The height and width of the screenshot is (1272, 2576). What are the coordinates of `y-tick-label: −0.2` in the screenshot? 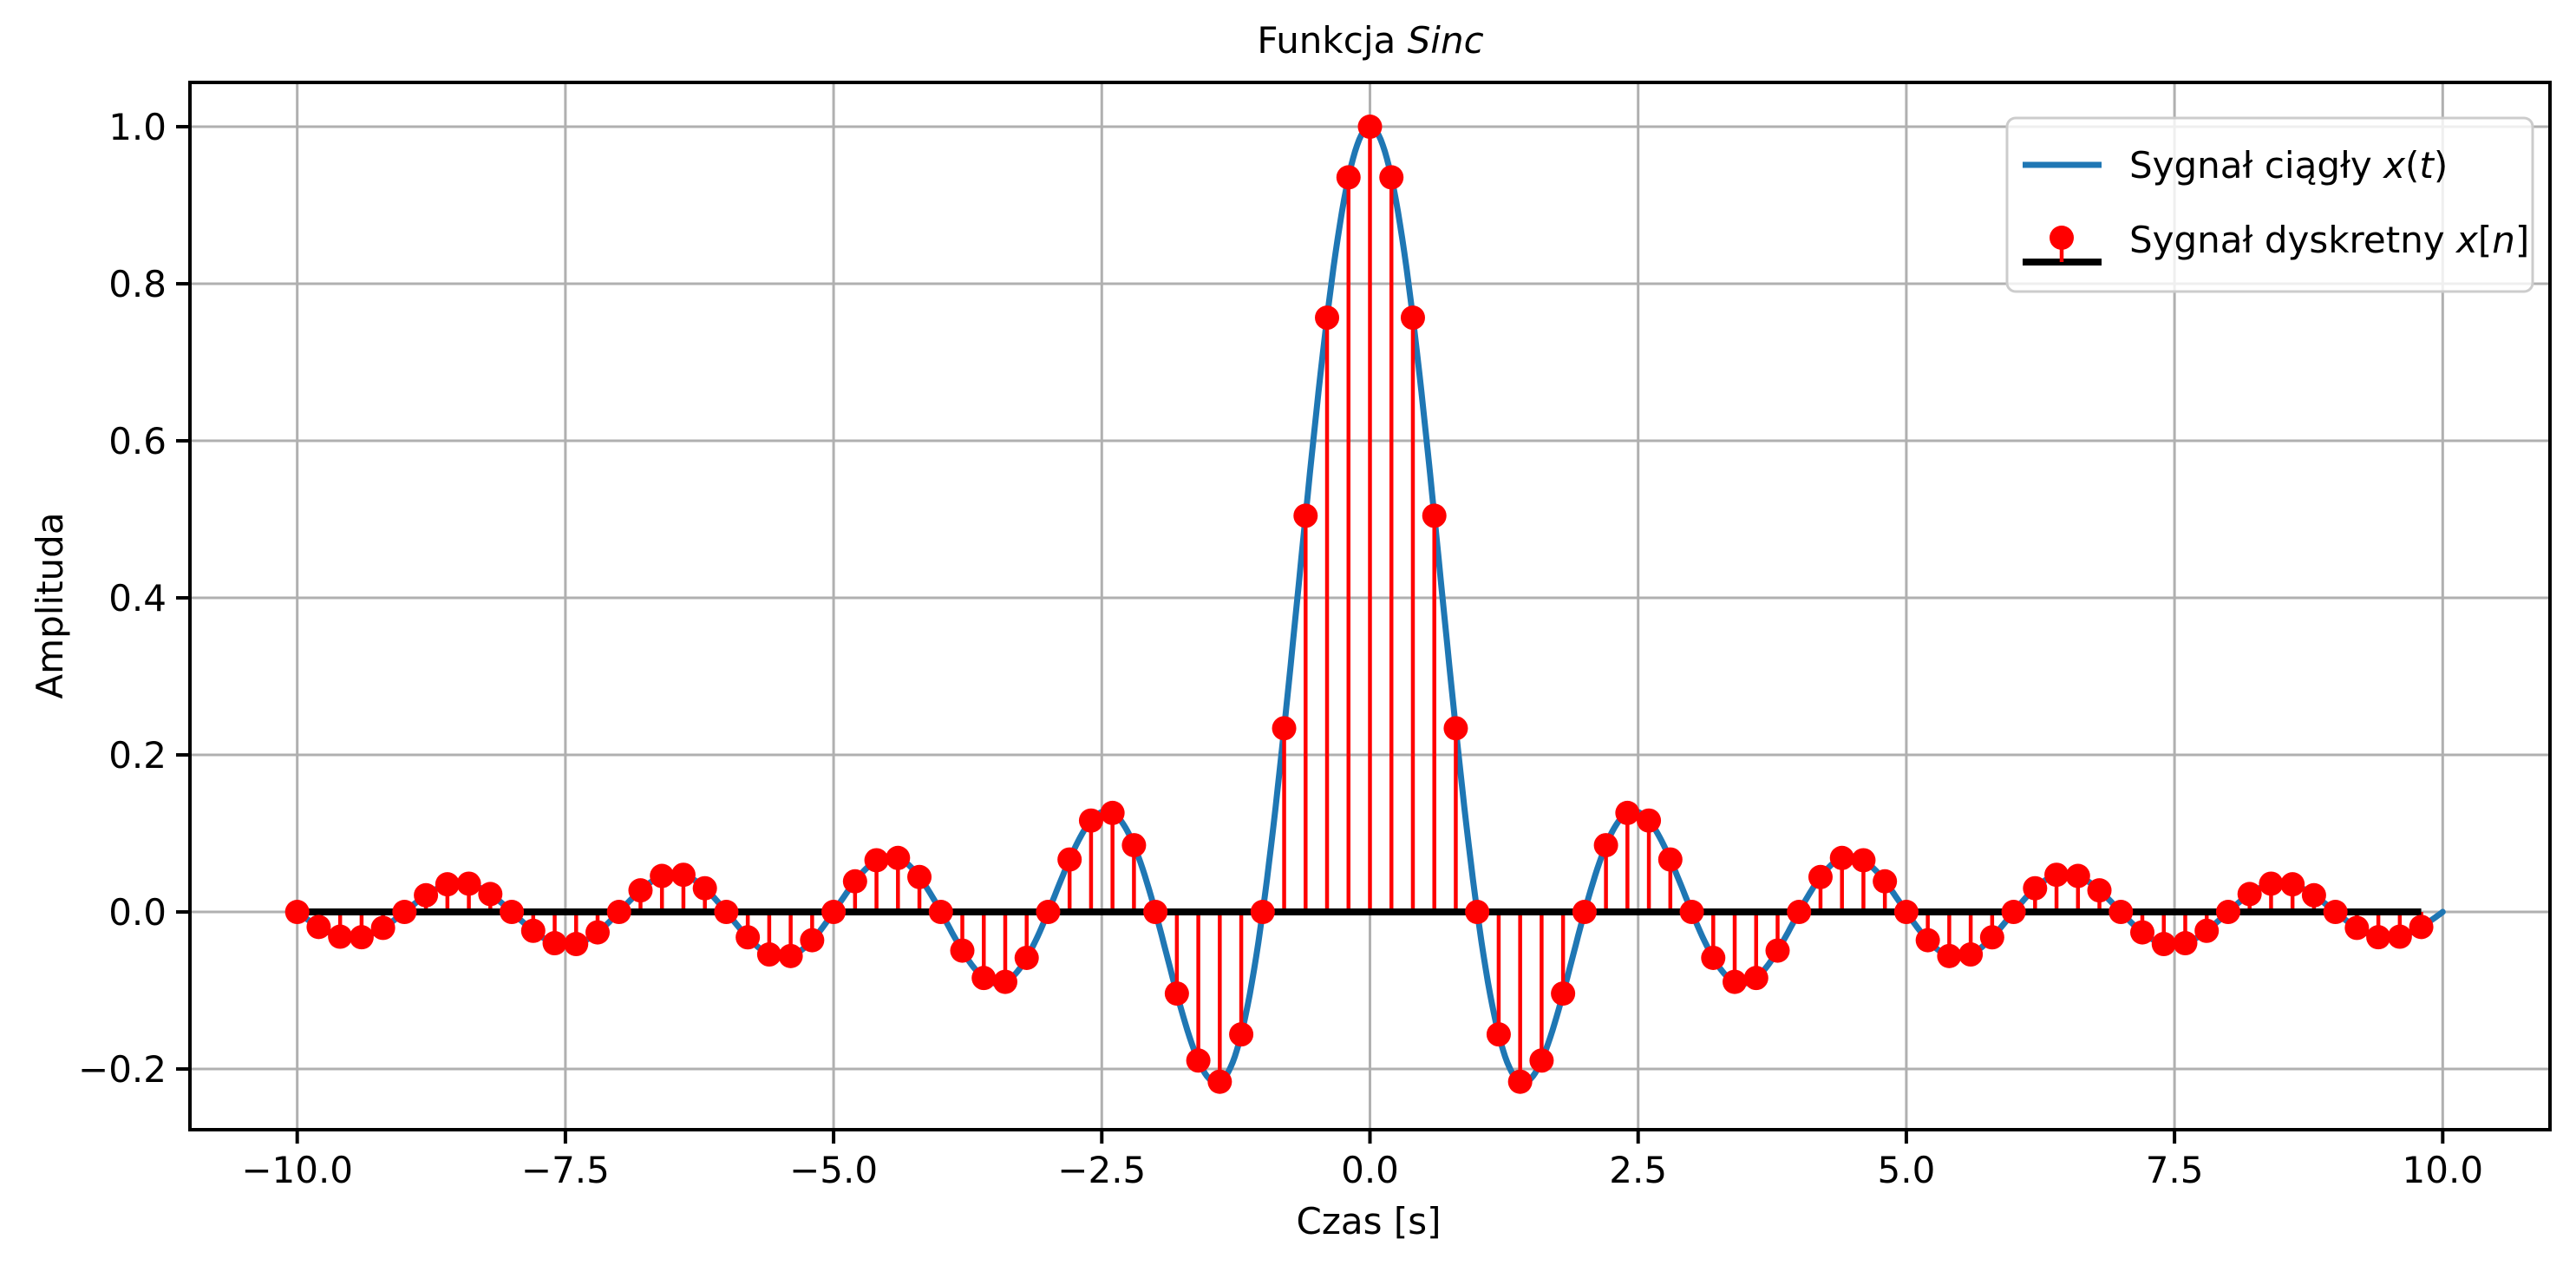 It's located at (122, 1069).